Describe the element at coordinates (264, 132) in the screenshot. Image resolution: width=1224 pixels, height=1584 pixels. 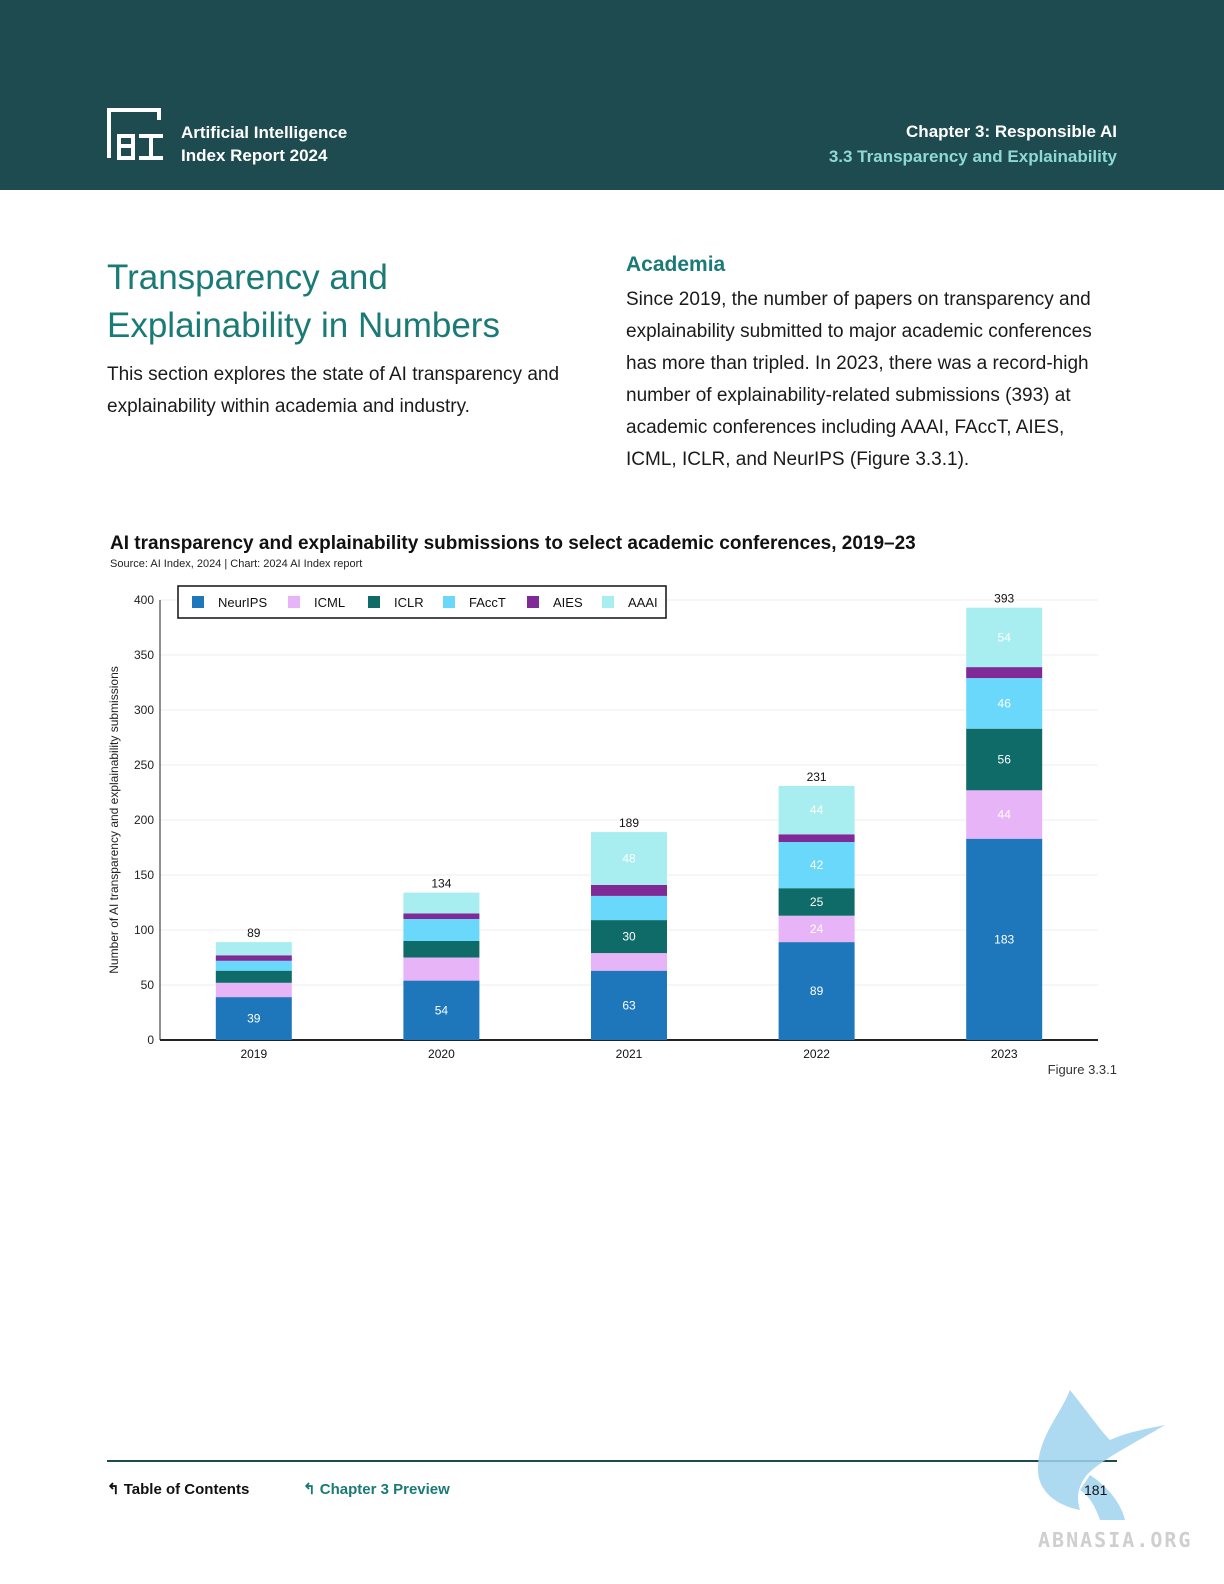
I see `brand-line-1: Artificial Intelligence` at that location.